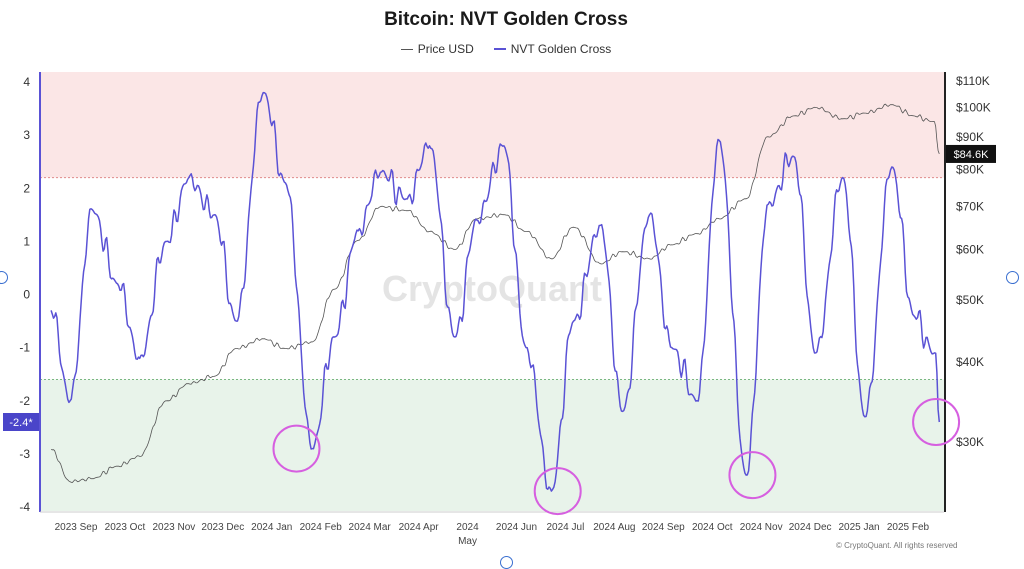  I want to click on y-left-tick-label: -4, so click(24, 507).